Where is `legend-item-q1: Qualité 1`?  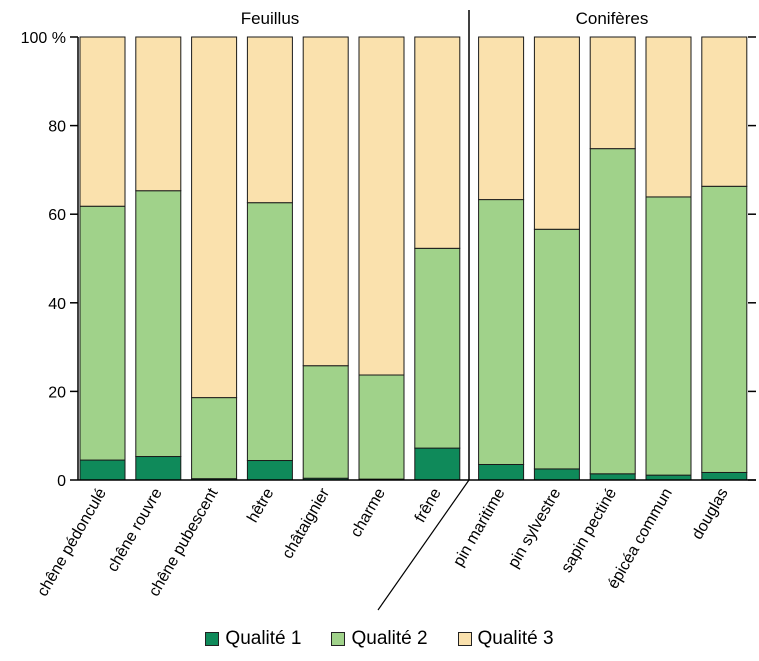
legend-item-q1: Qualité 1 is located at coordinates (253, 639).